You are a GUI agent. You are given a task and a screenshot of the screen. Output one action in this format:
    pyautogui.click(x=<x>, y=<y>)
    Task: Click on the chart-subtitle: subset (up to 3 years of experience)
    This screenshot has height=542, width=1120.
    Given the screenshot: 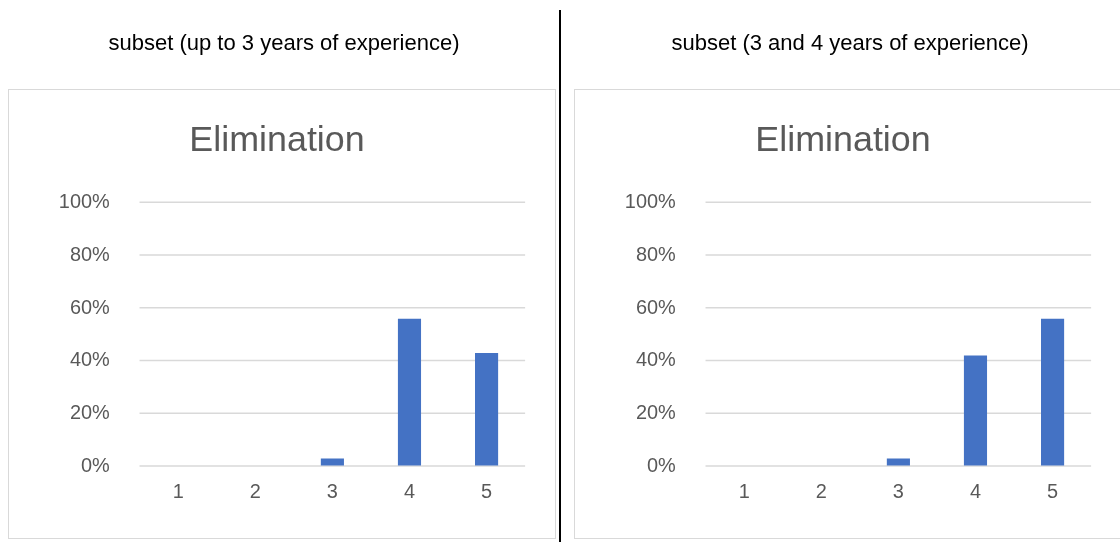 What is the action you would take?
    pyautogui.click(x=284, y=43)
    